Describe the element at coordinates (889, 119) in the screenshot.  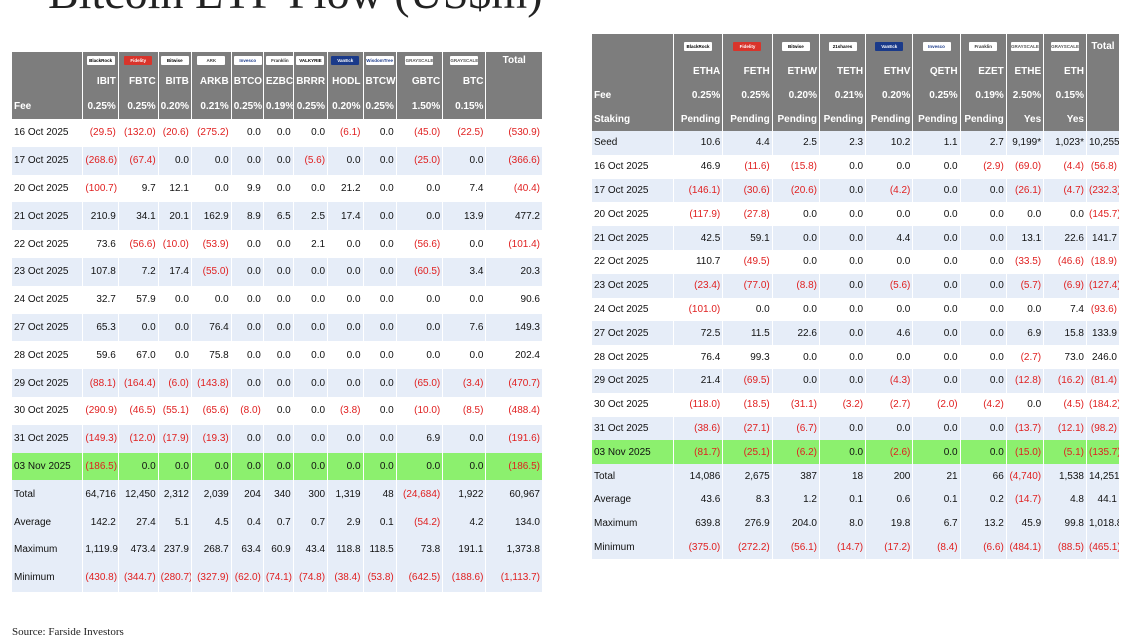
I see `staking-cell: Pending` at that location.